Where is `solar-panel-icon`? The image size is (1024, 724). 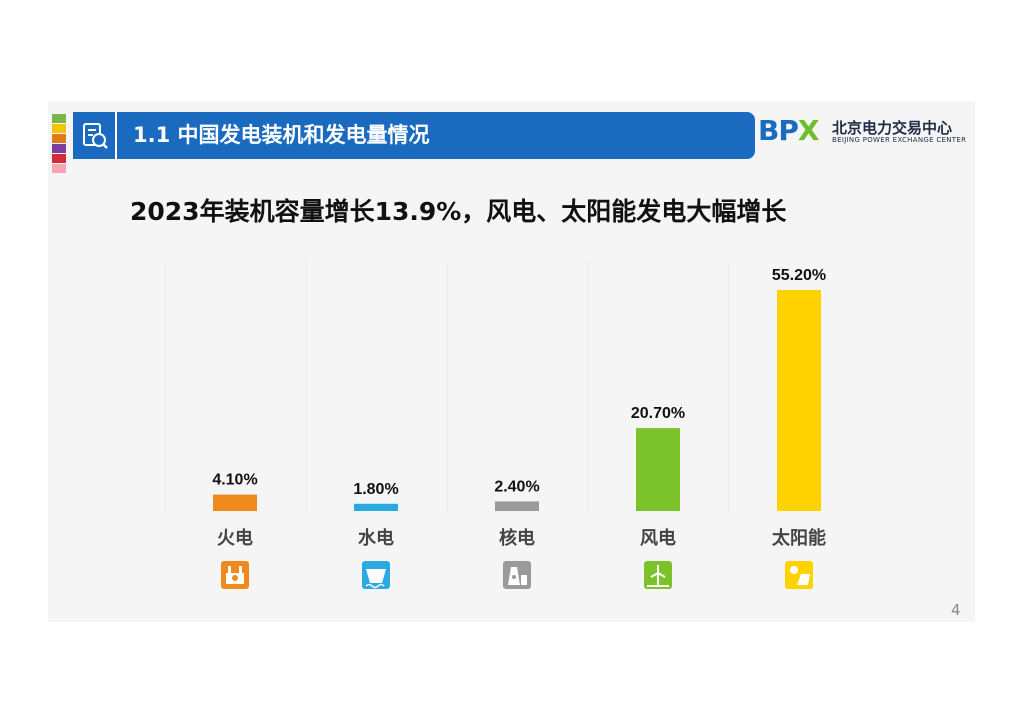 solar-panel-icon is located at coordinates (799, 575).